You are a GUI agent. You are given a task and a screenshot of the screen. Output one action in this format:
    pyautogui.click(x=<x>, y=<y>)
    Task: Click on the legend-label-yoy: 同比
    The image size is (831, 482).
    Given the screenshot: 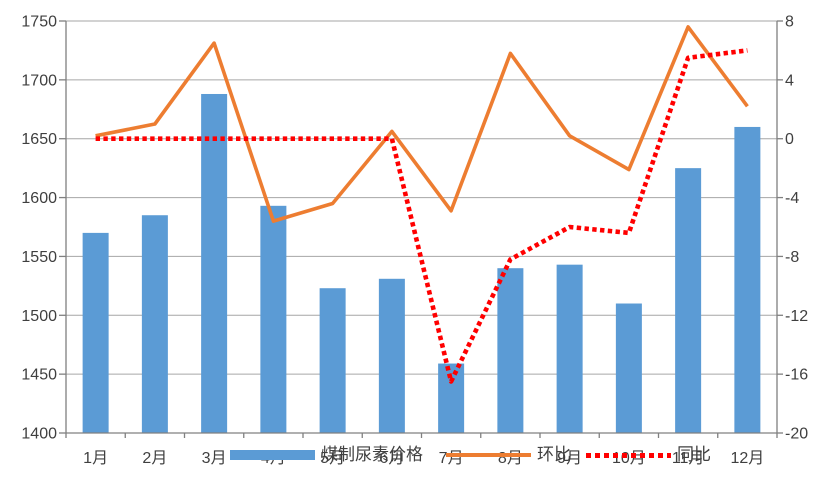 What is the action you would take?
    pyautogui.click(x=694, y=454)
    